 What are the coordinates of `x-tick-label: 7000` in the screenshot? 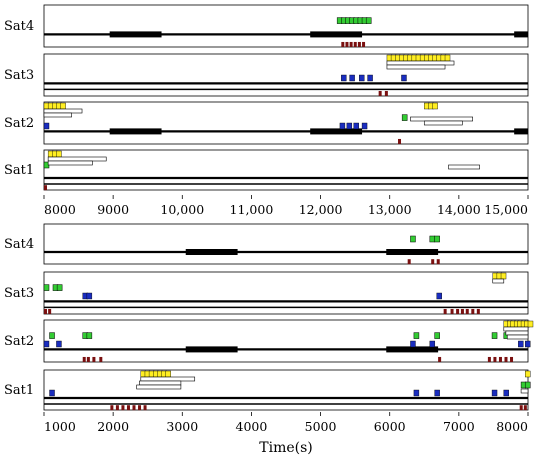 It's located at (459, 426).